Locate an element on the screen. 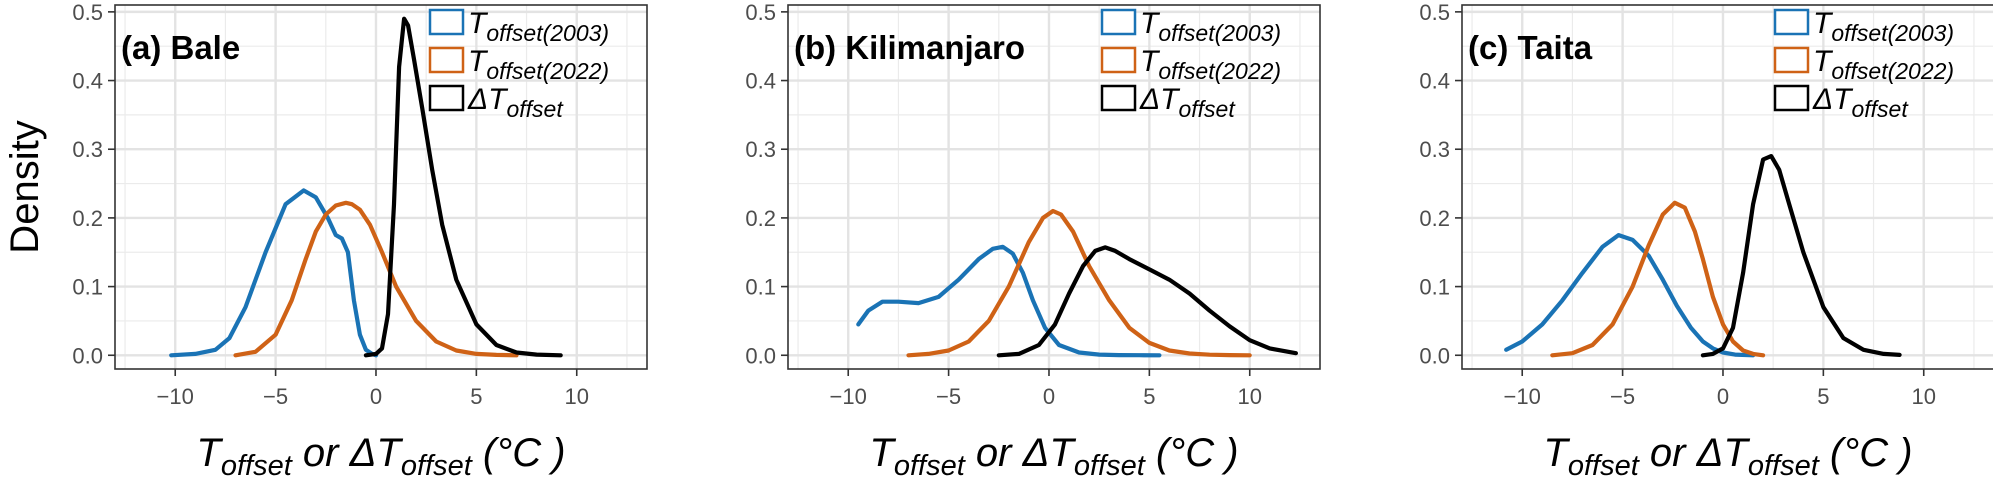 This screenshot has height=486, width=1993. panel-label: (a) Bale is located at coordinates (180, 47).